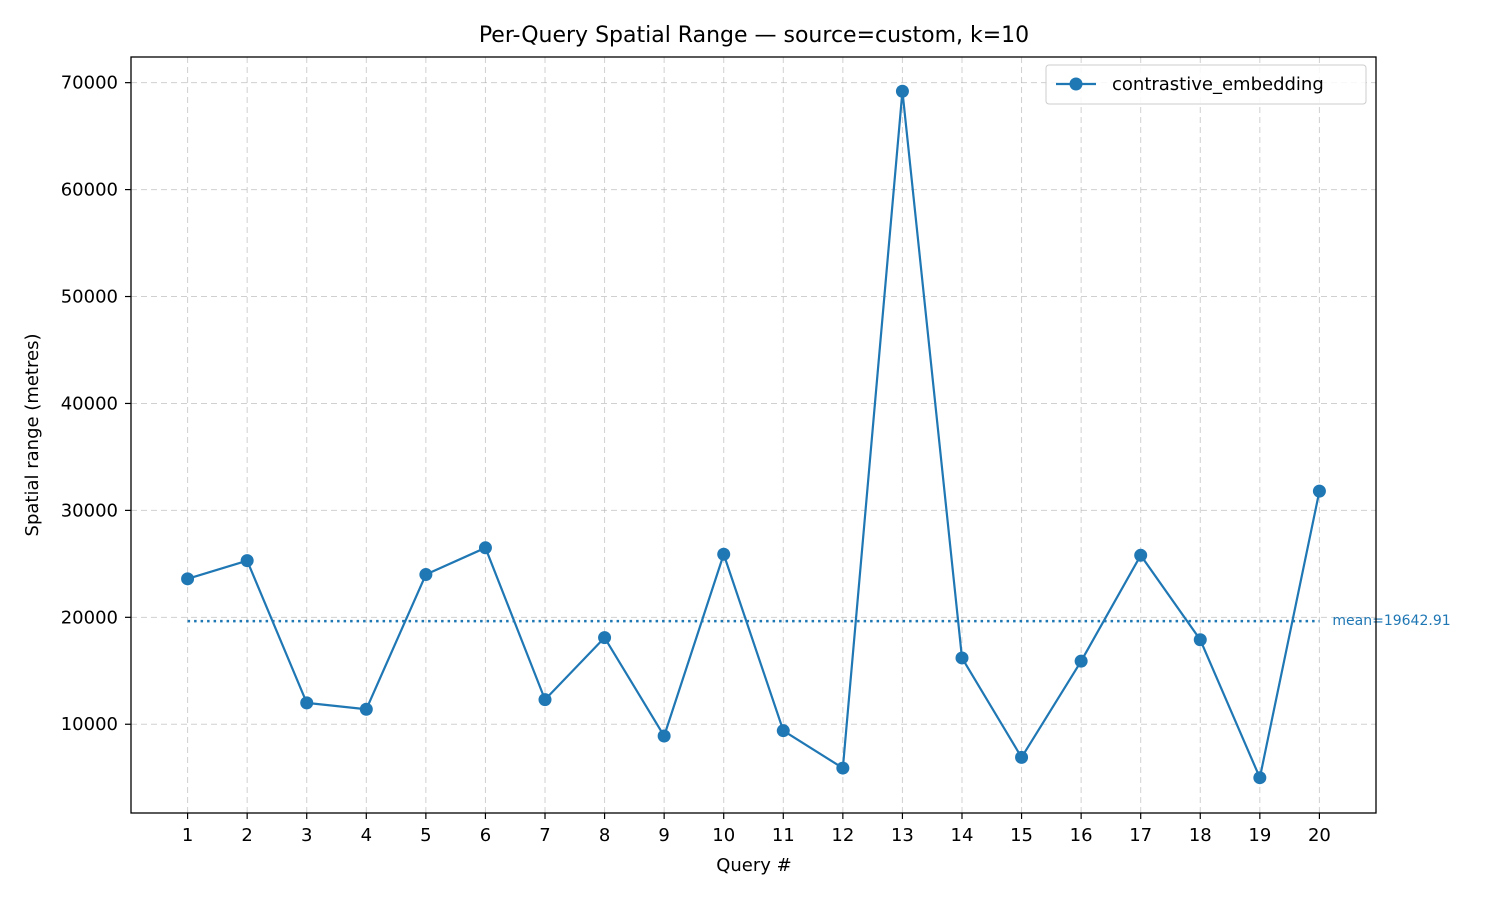 Image resolution: width=1500 pixels, height=900 pixels. I want to click on x-tick-label: 20, so click(1319, 835).